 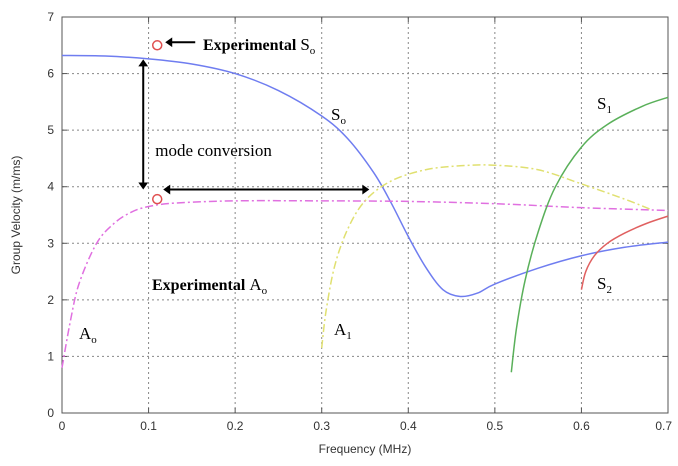 What do you see at coordinates (50, 356) in the screenshot?
I see `y-tick-label: 1` at bounding box center [50, 356].